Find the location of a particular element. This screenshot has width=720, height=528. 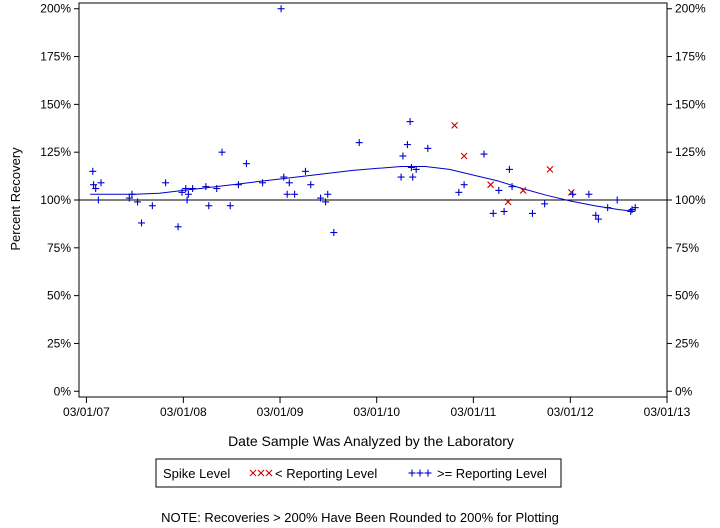

y-tick-label-right: 200% is located at coordinates (690, 9).